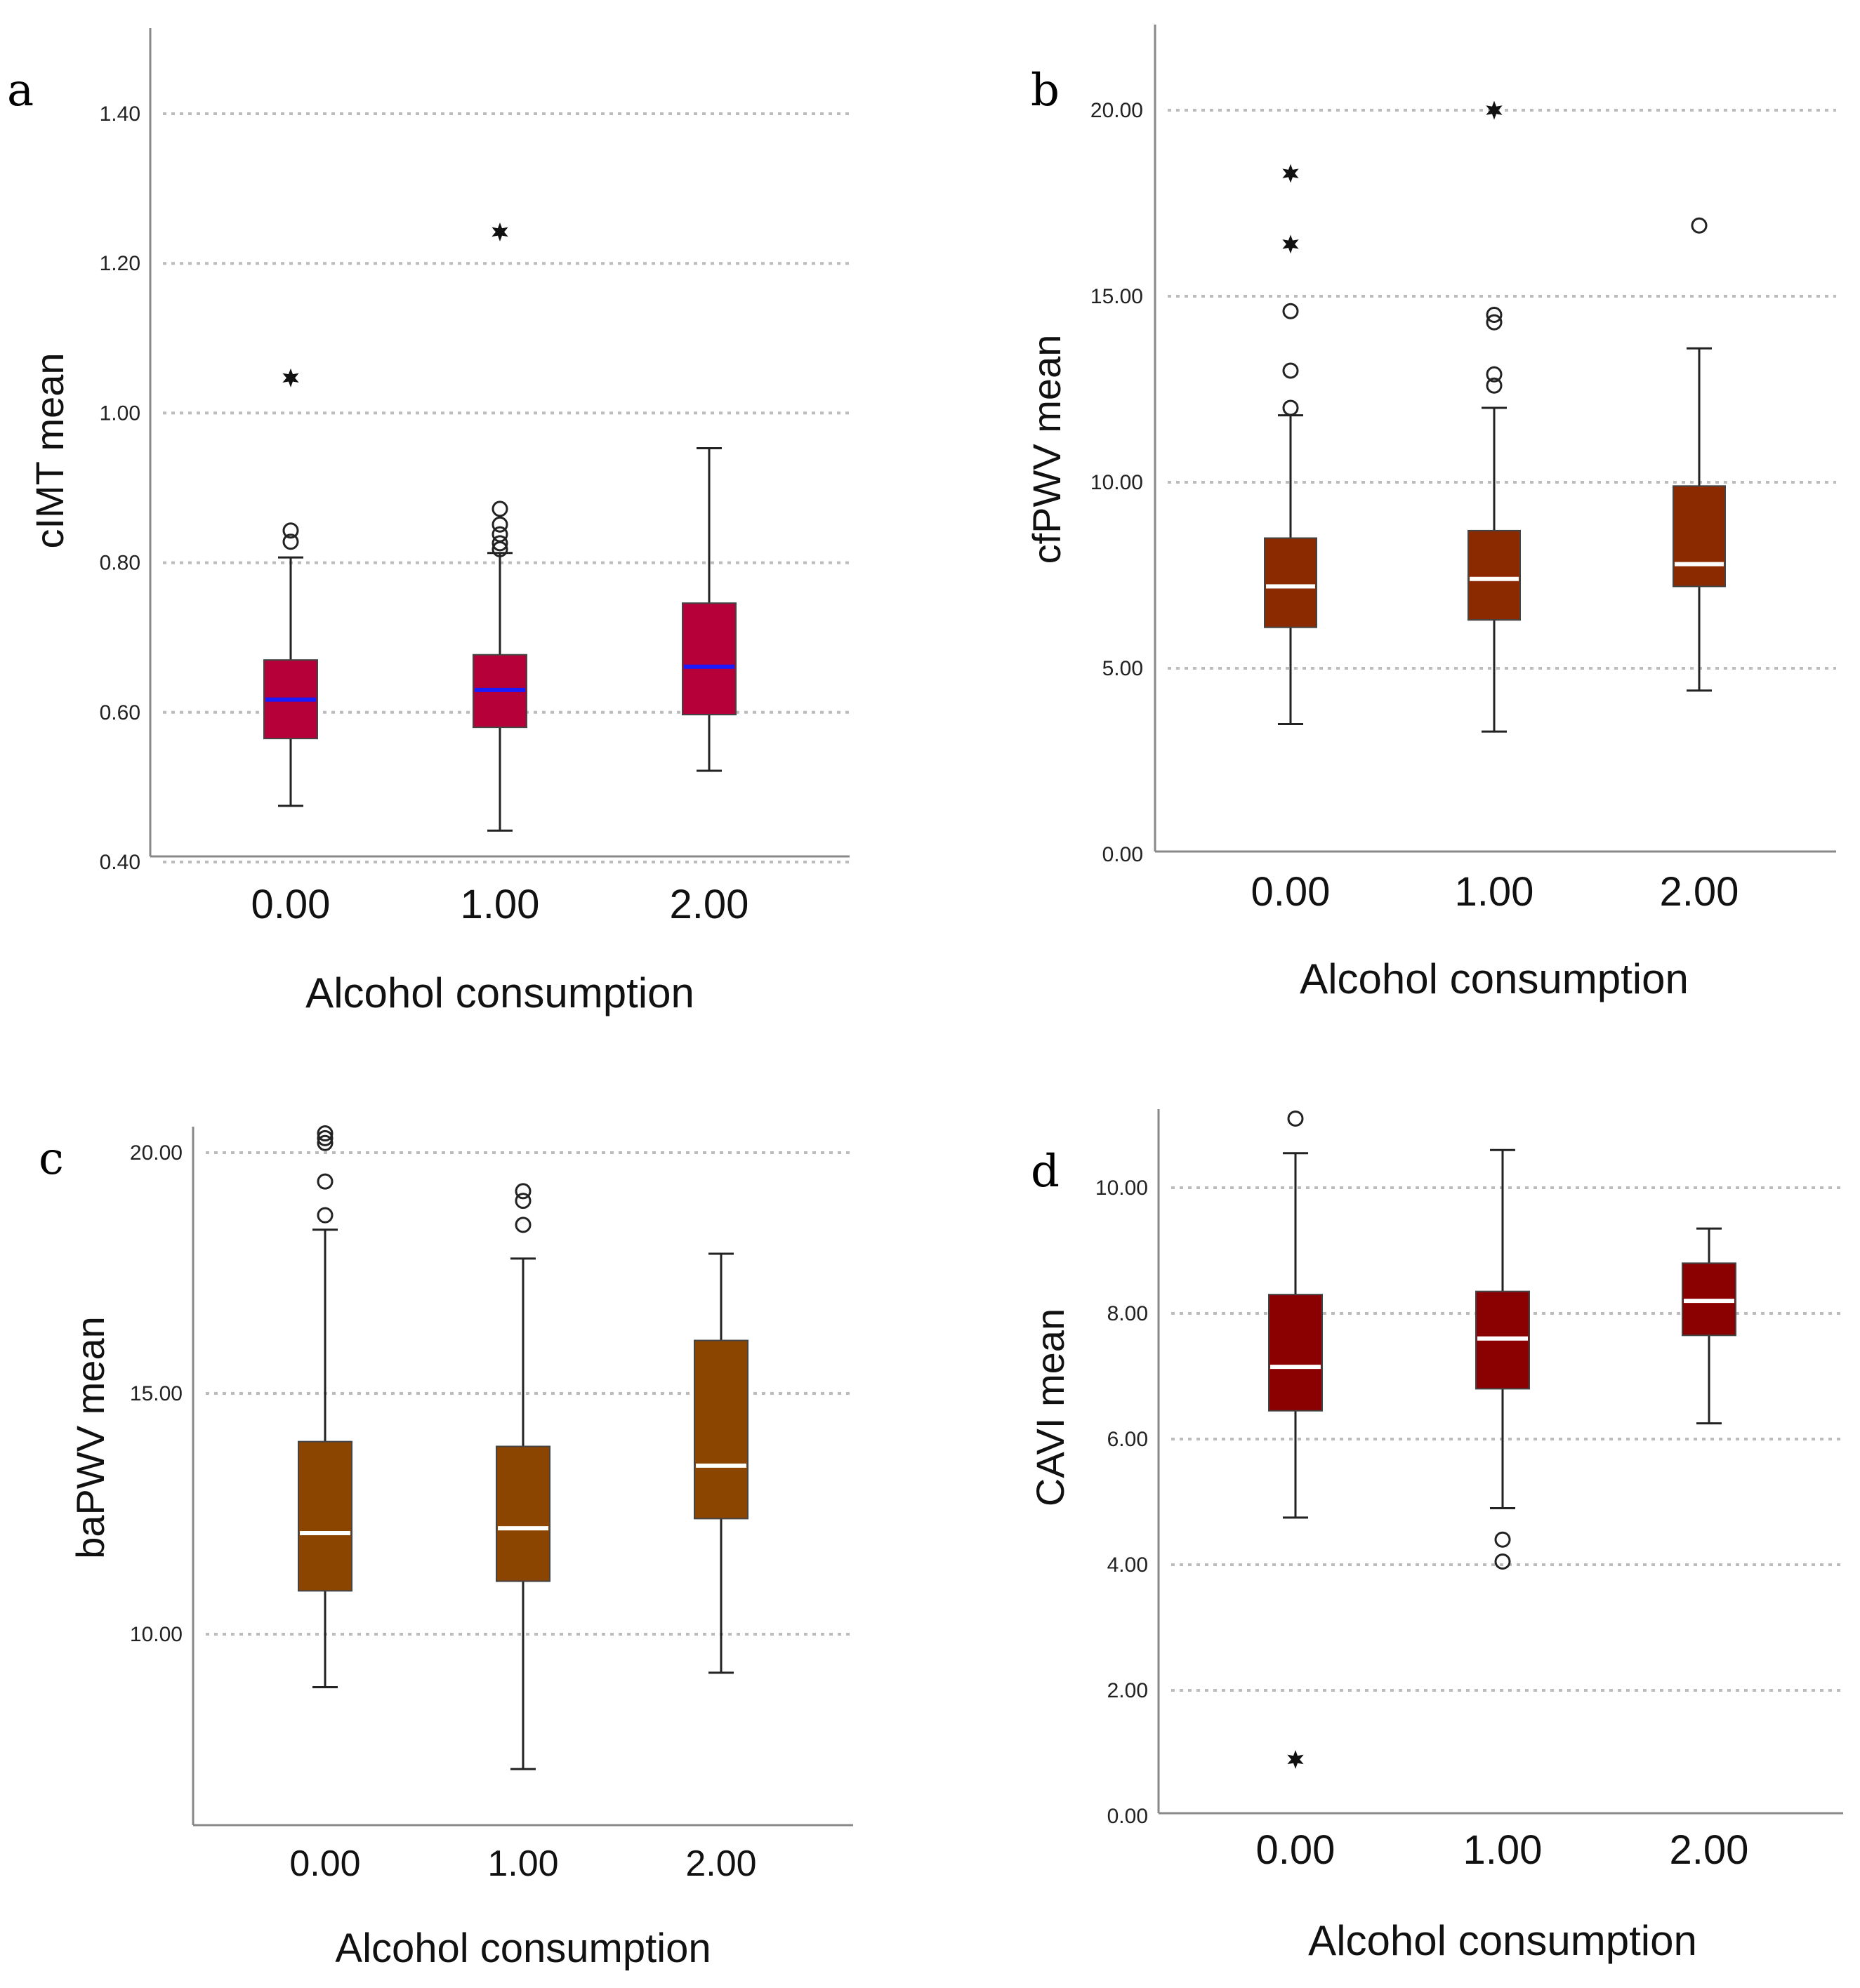  What do you see at coordinates (1127, 1565) in the screenshot?
I see `y-tick-label: 4.00` at bounding box center [1127, 1565].